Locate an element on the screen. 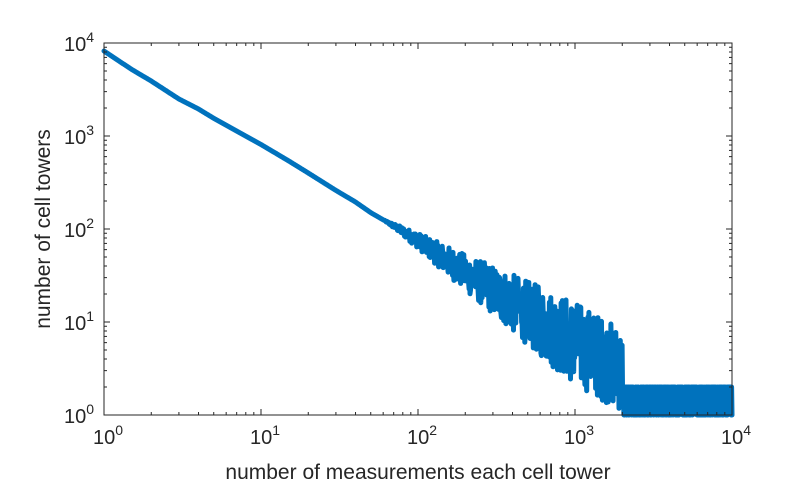  y-tick-label: 10⁴ is located at coordinates (79, 42).